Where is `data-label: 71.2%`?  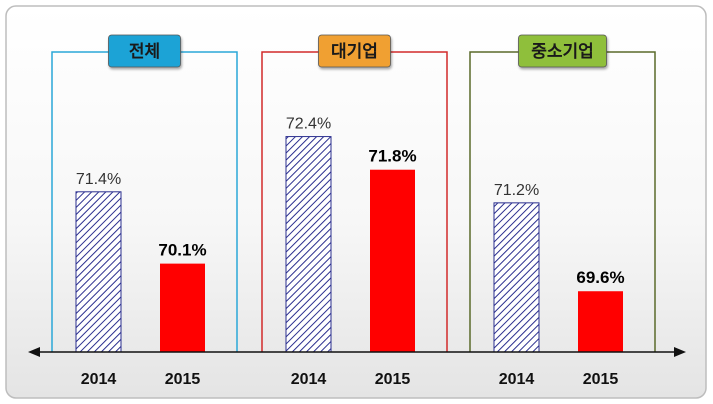 data-label: 71.2% is located at coordinates (516, 190).